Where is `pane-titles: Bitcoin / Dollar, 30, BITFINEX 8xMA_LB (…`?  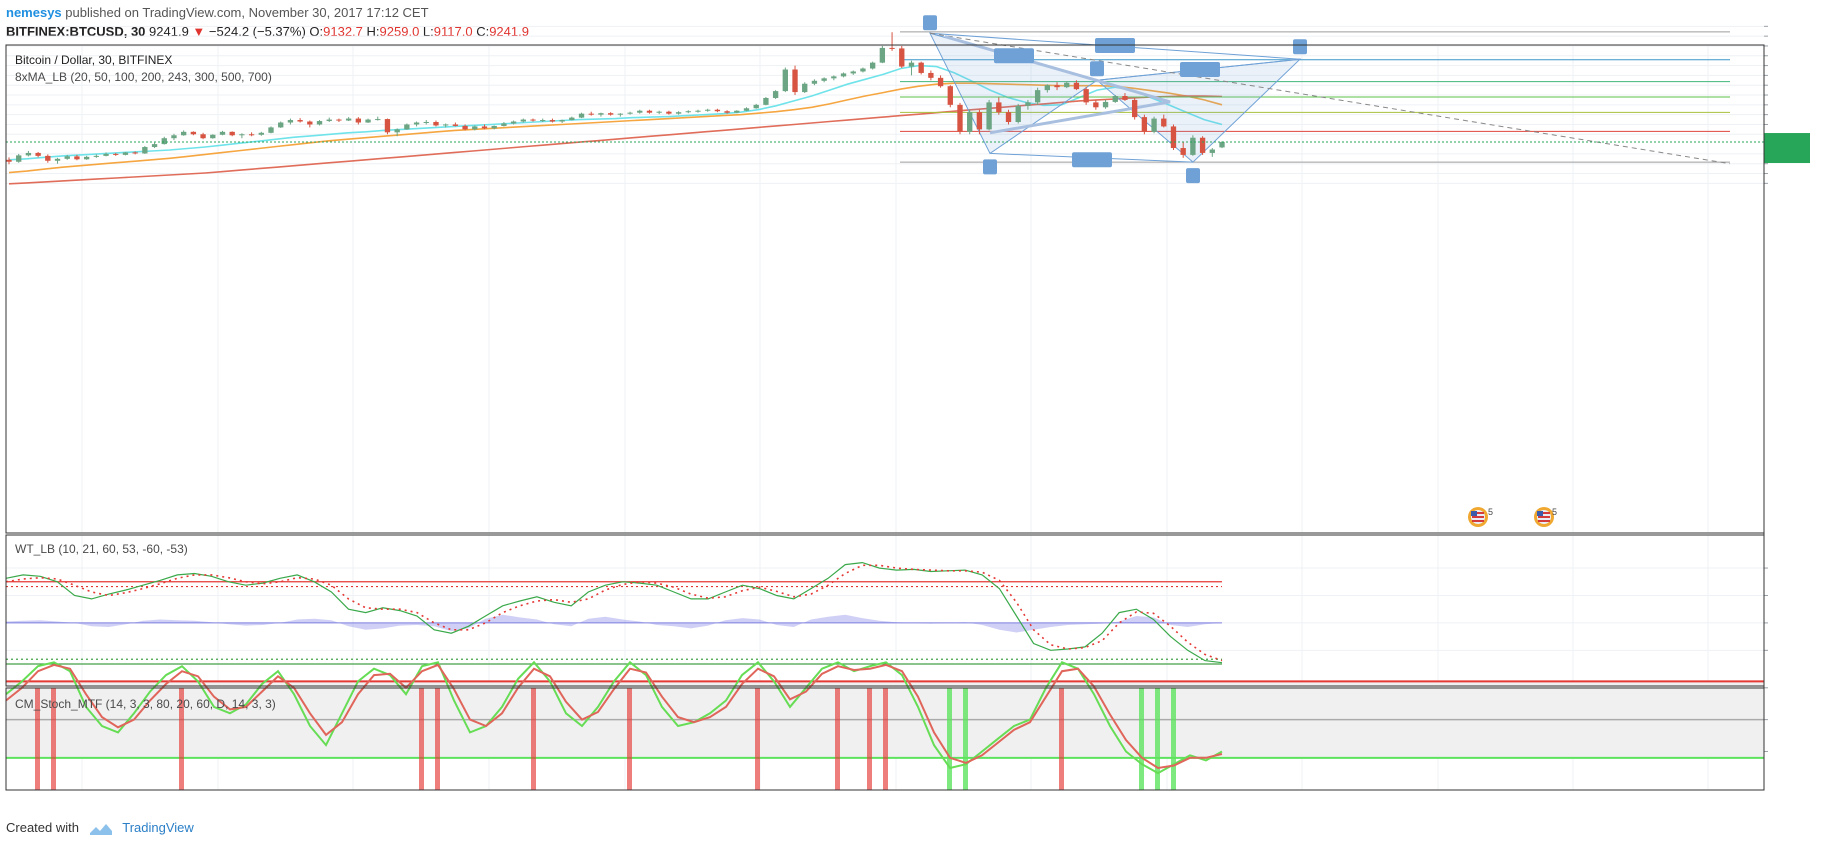
pane-titles: Bitcoin / Dollar, 30, BITFINEX 8xMA_LB (… is located at coordinates (145, 382).